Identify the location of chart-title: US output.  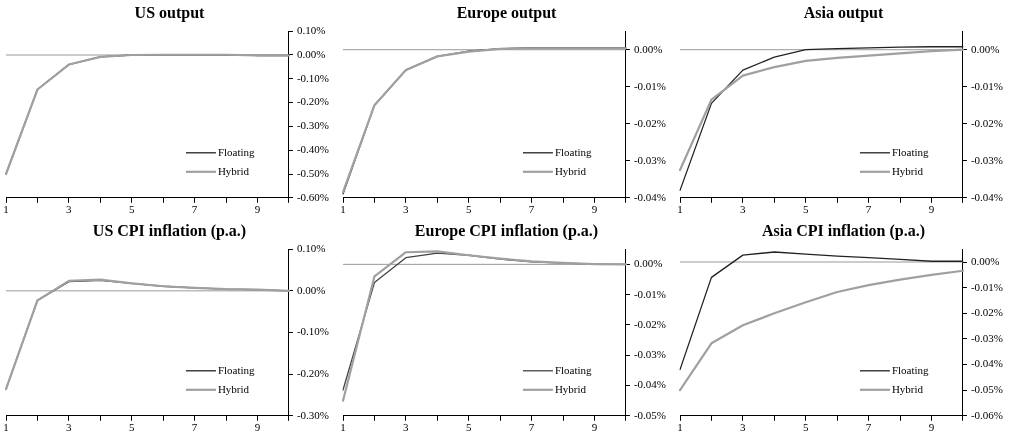
(170, 12).